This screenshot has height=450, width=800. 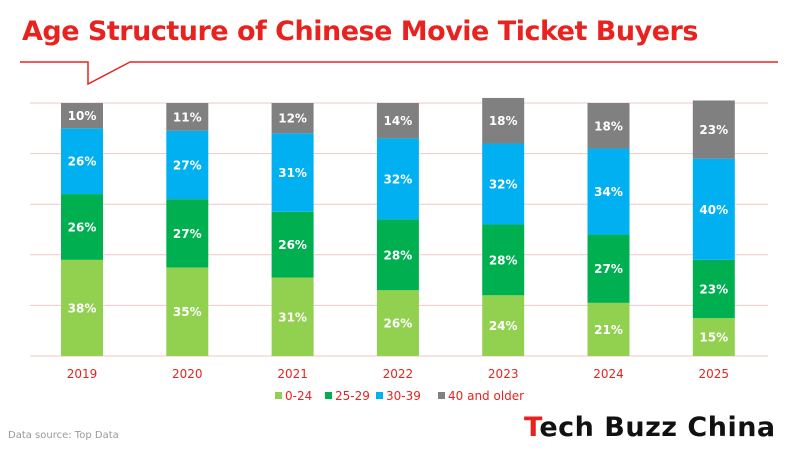 I want to click on bar-2019-40-and-older, so click(x=82, y=116).